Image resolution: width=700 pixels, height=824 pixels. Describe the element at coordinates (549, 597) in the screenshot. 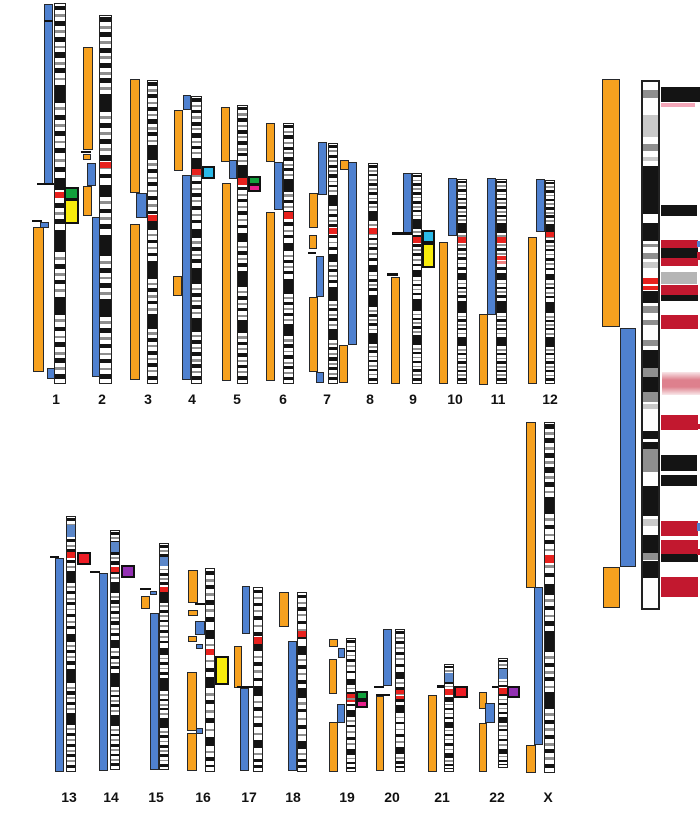

I see `chromosome-ideogram-X` at that location.